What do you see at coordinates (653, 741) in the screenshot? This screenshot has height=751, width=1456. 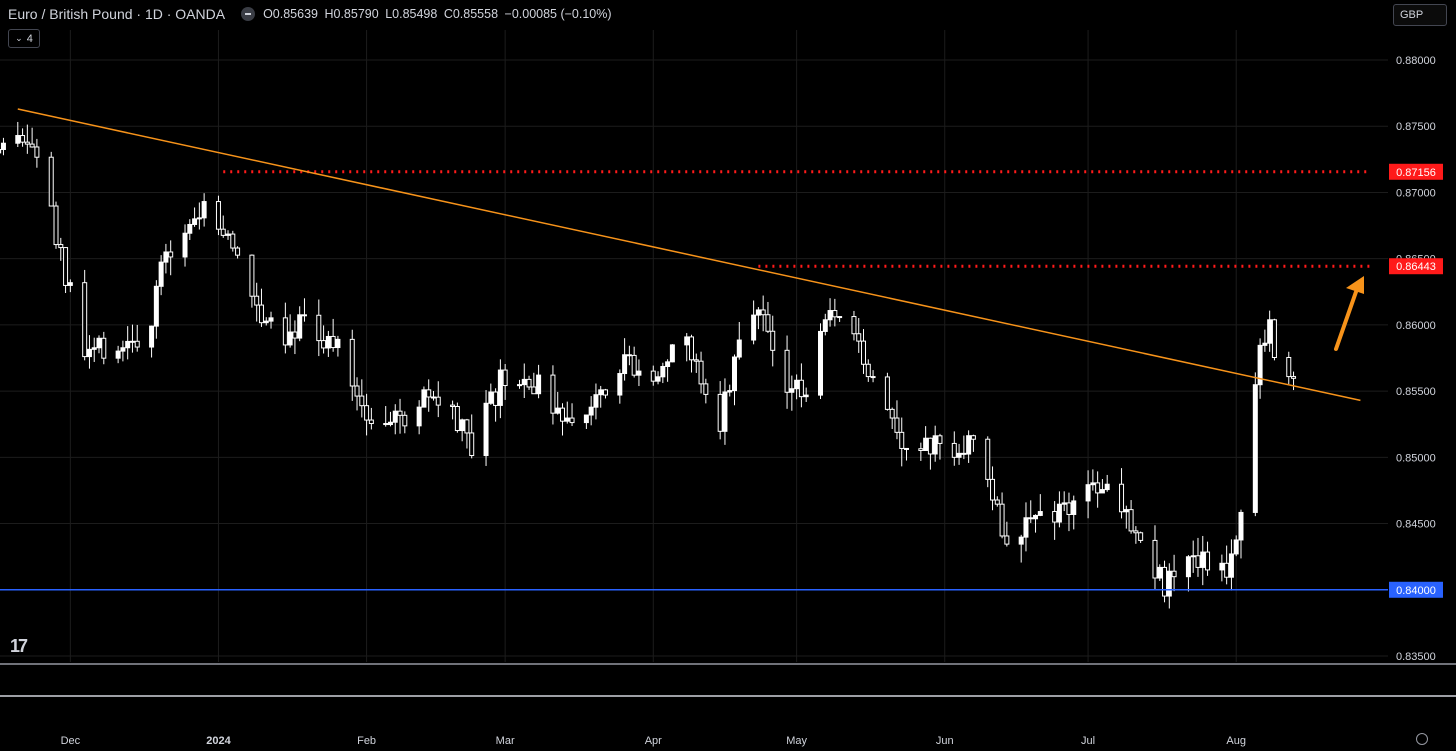 I see `x-tick-label: Apr` at bounding box center [653, 741].